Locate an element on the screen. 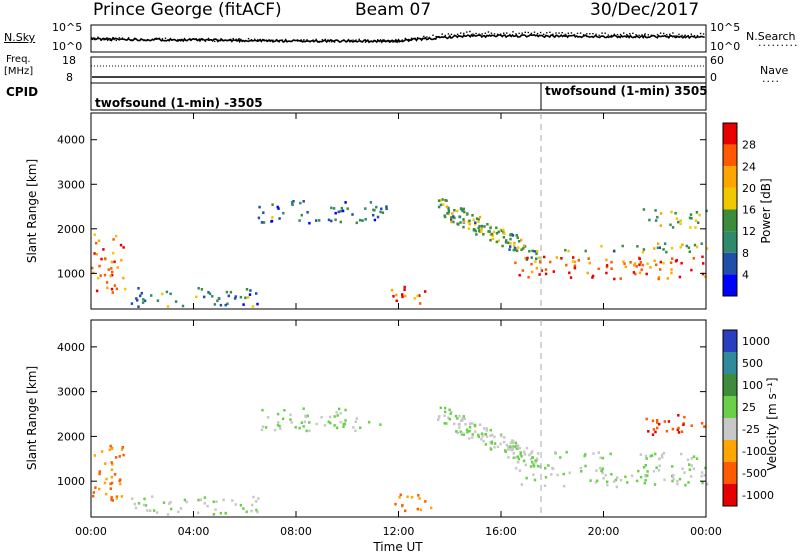  power-ytick-label: 3000 is located at coordinates (71, 184).